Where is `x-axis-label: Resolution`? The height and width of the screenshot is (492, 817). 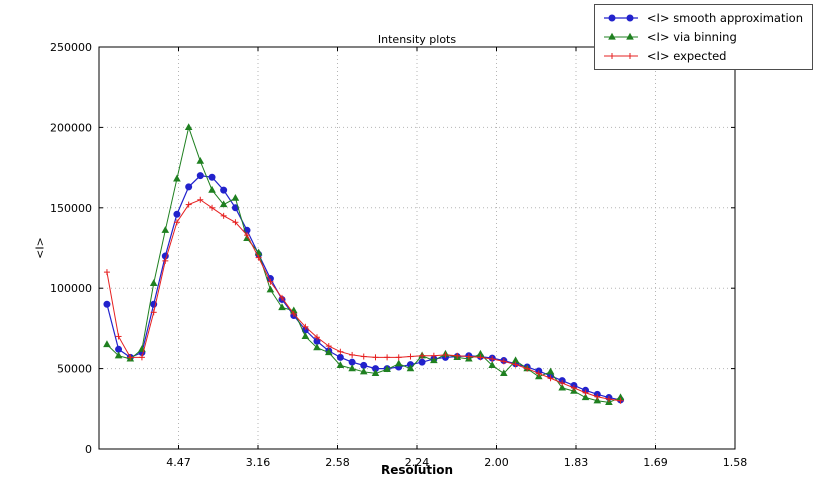
x-axis-label: Resolution is located at coordinates (417, 470).